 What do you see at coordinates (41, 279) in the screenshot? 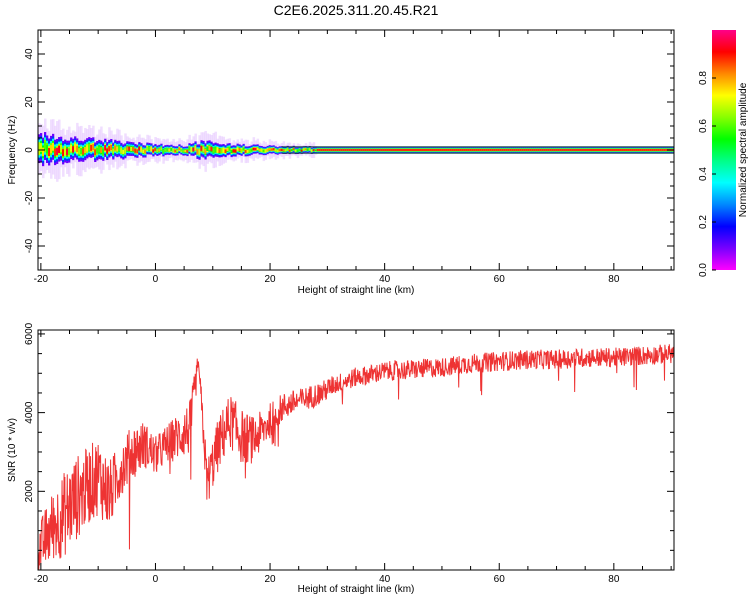
I see `x-tick-label: -20` at bounding box center [41, 279].